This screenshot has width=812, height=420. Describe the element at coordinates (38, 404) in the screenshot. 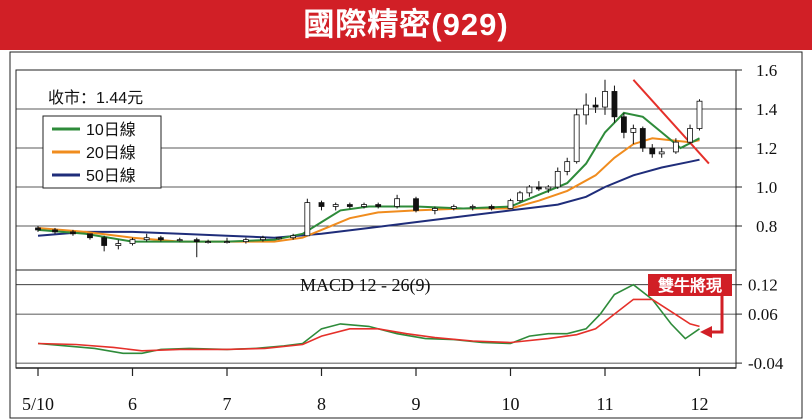

I see `x-tick-label: 5/10` at that location.